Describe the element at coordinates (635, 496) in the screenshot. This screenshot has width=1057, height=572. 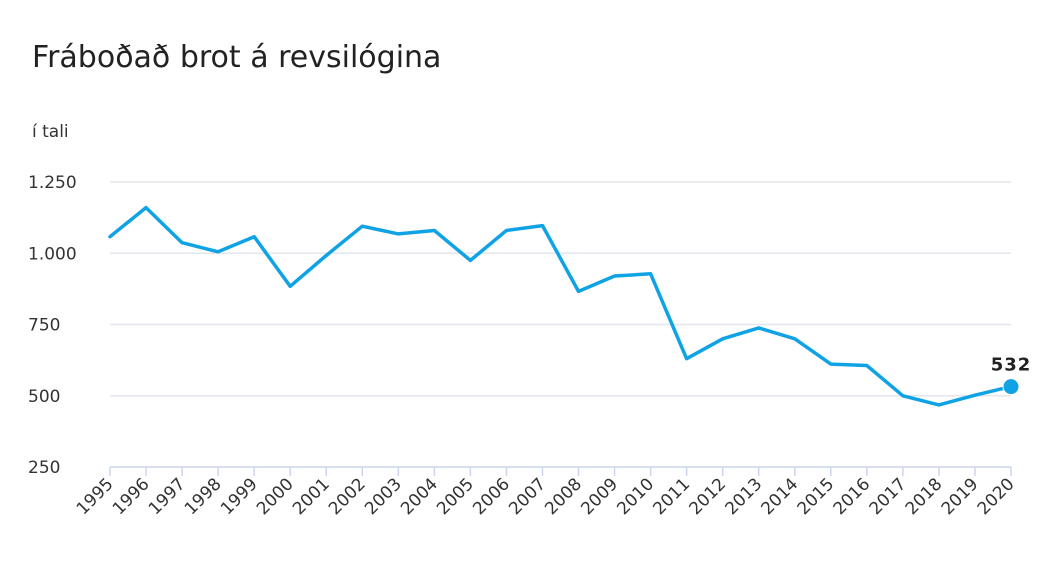
I see `x-tick-label: 2010` at that location.